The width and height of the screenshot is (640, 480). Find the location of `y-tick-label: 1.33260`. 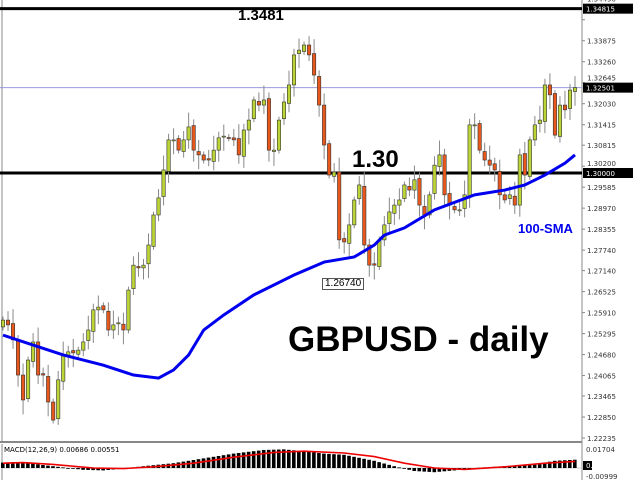

y-tick-label: 1.33260 is located at coordinates (601, 63).